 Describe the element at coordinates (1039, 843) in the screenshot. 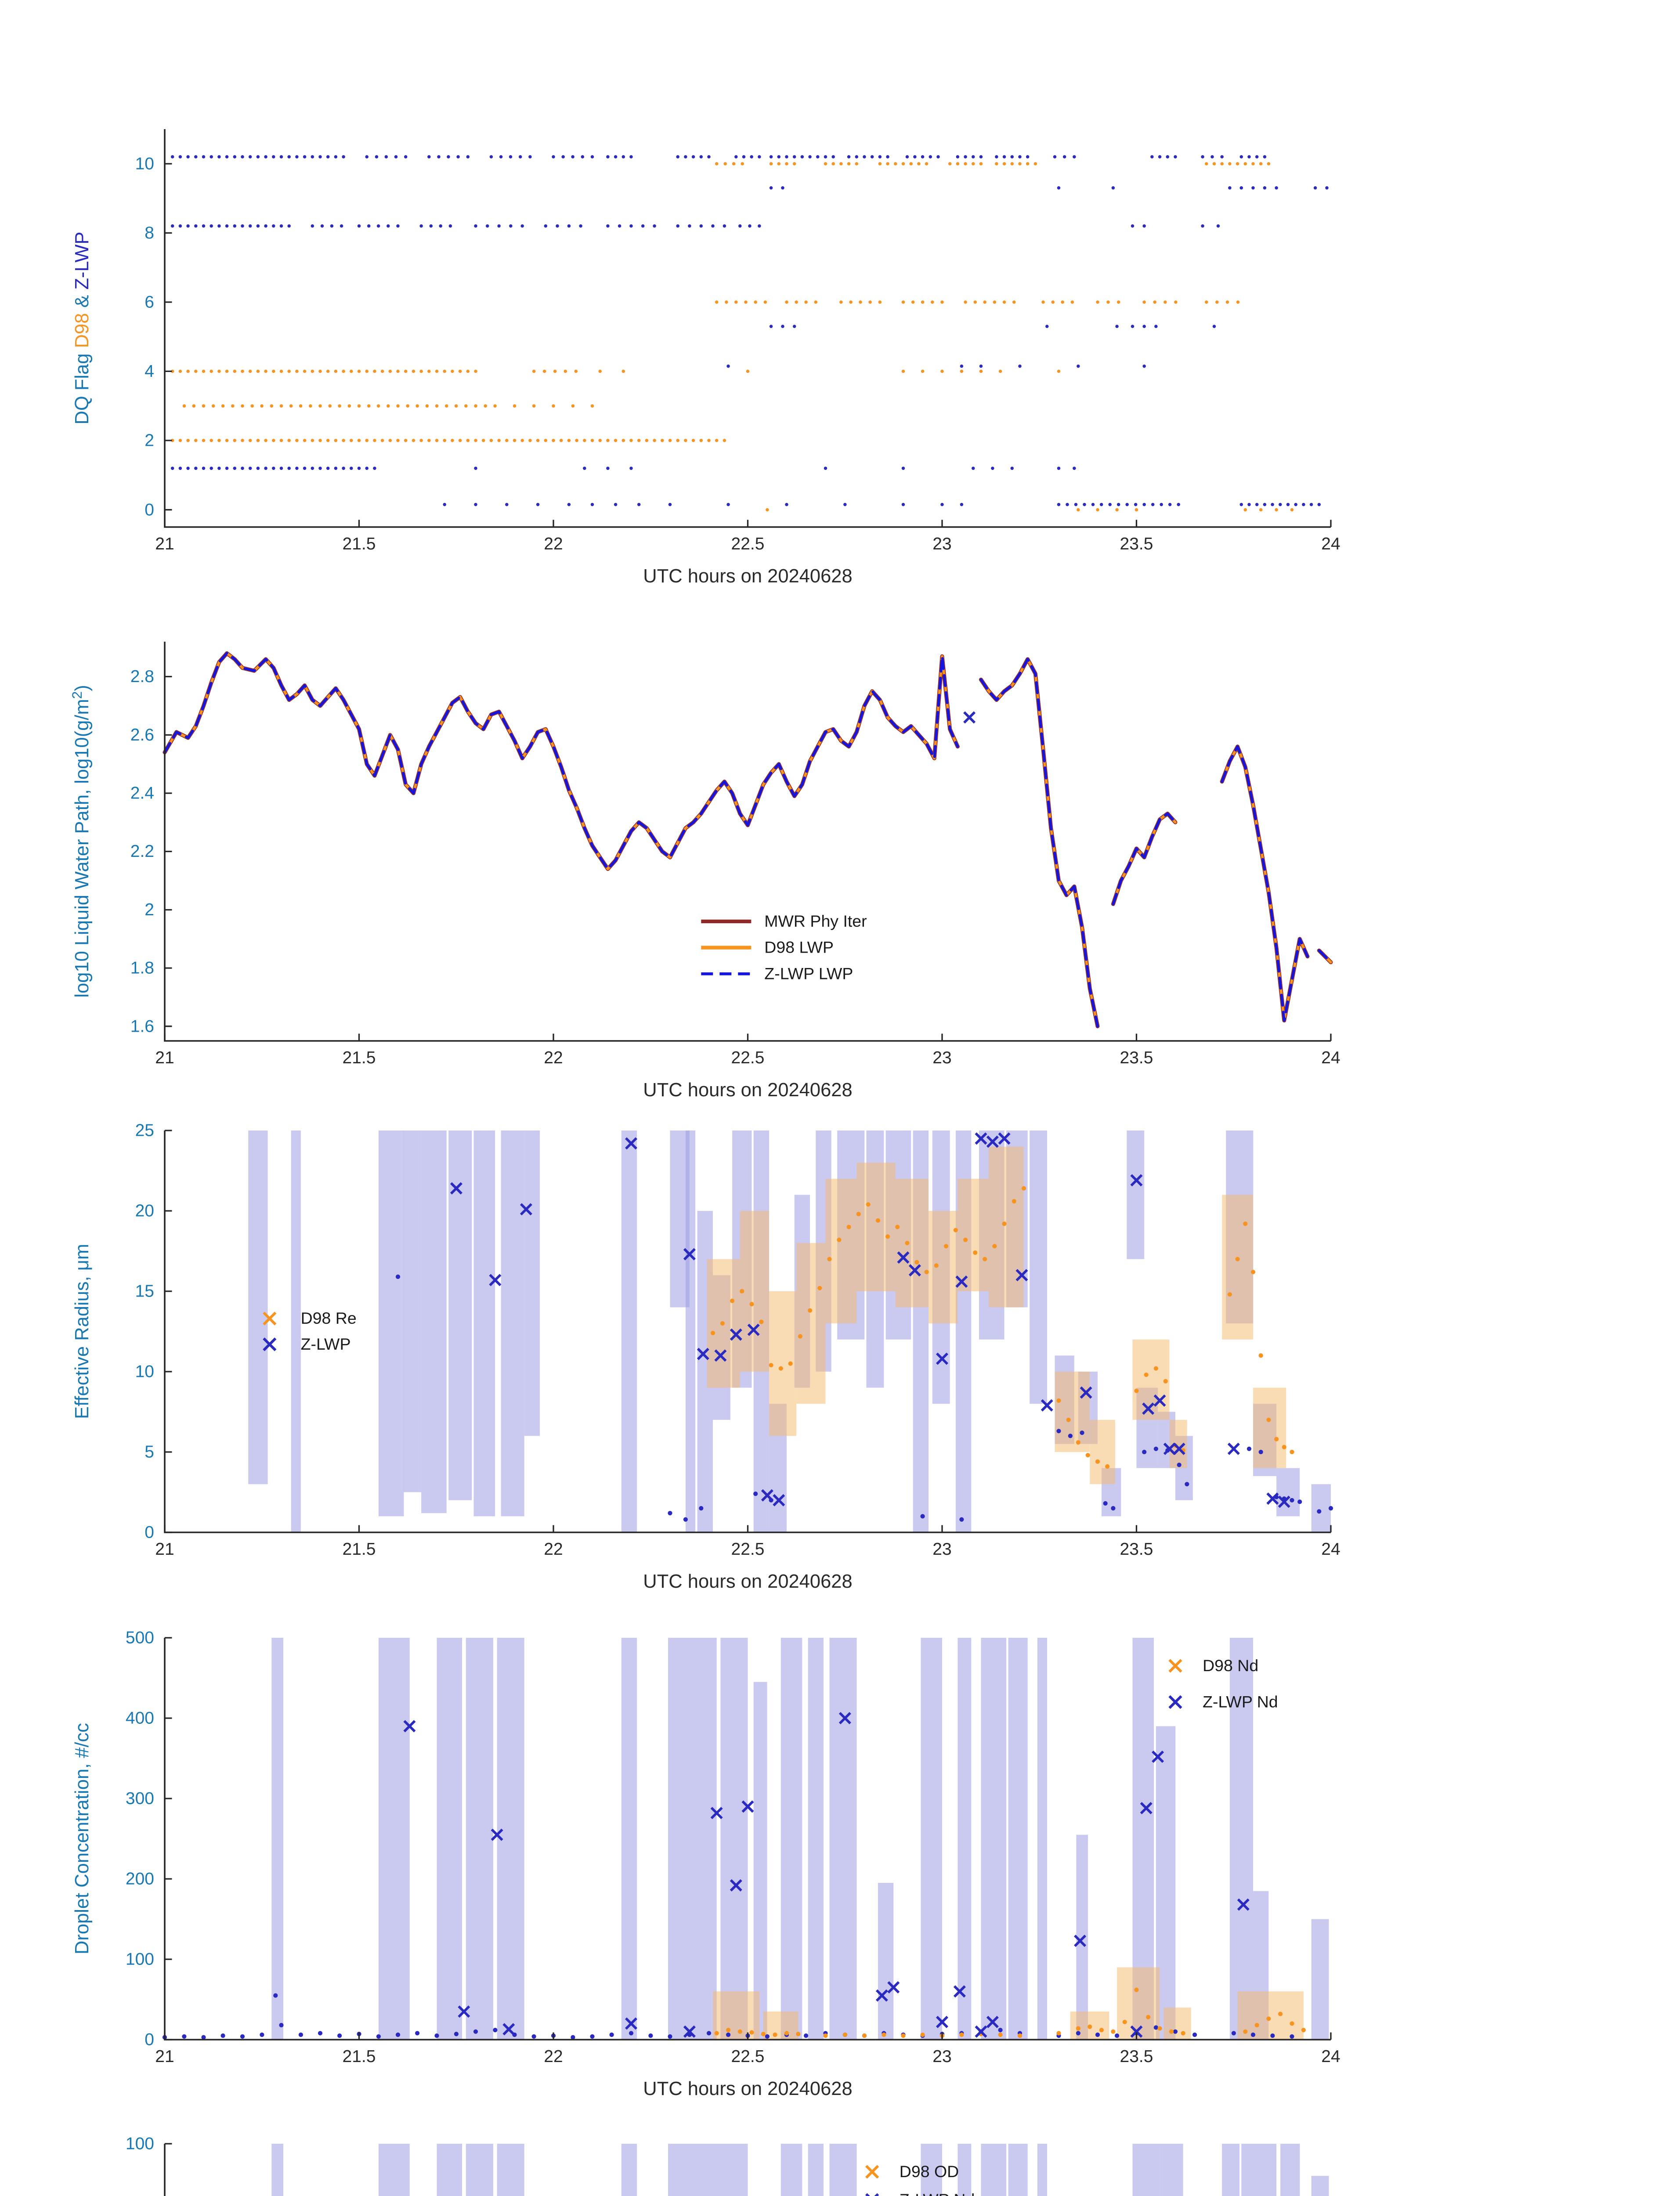

I see `series-z-lwp-lwp` at that location.